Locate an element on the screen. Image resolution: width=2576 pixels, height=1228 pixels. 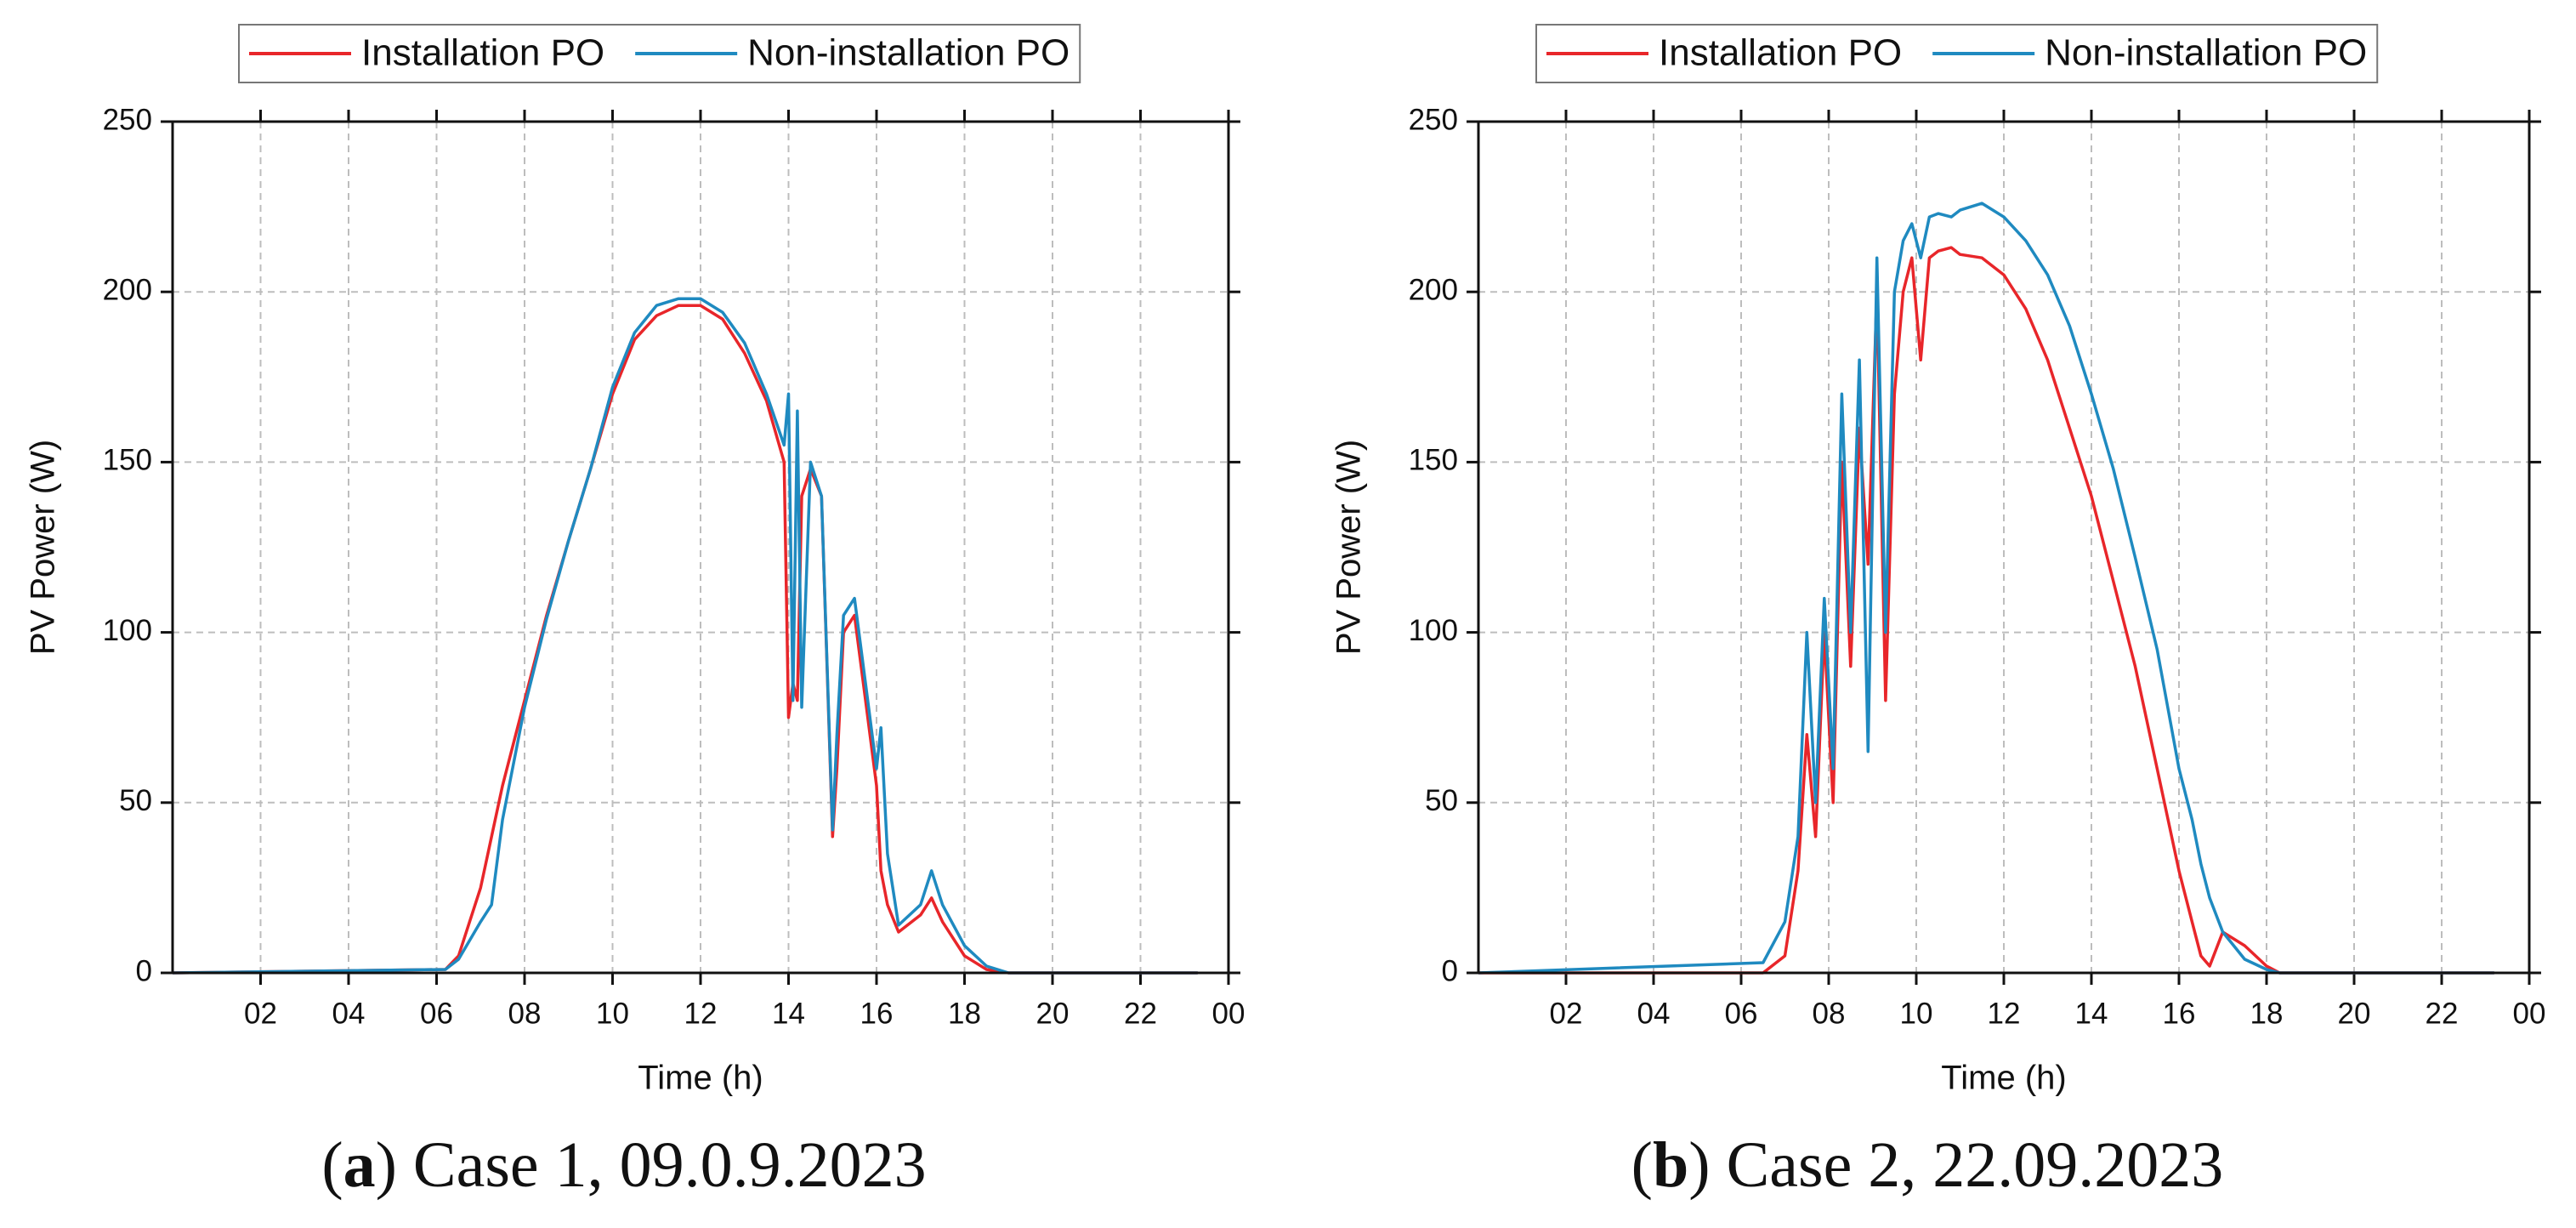
caption: (b) Case 2, 22.09.2023 is located at coordinates (1928, 1165).